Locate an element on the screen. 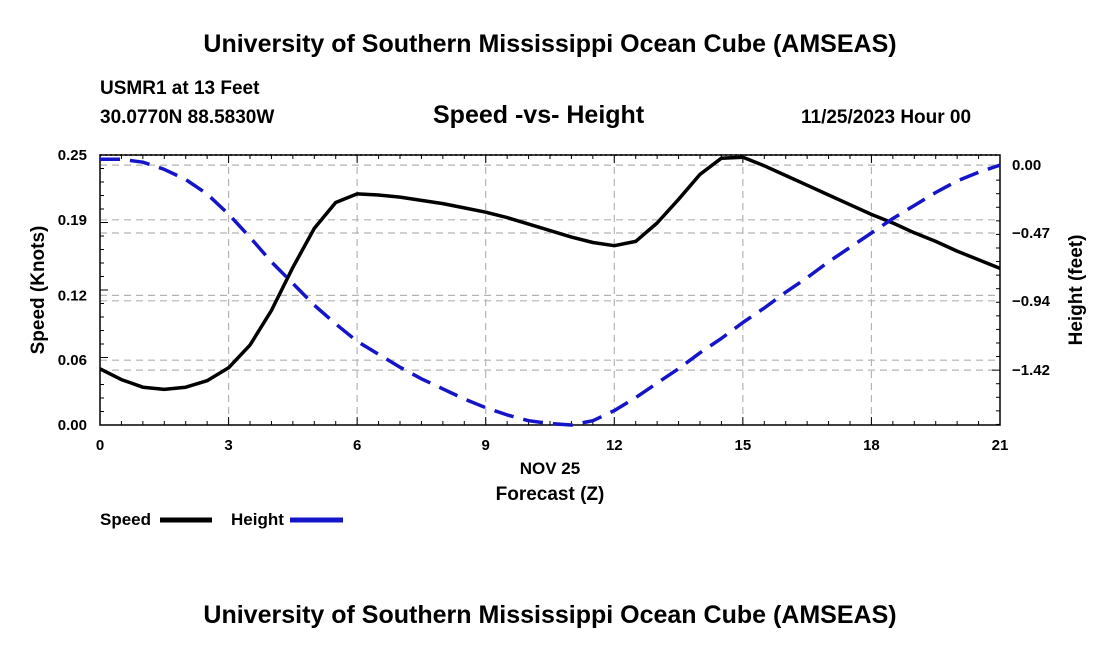 This screenshot has height=650, width=1100. legend: Speed Height is located at coordinates (221, 519).